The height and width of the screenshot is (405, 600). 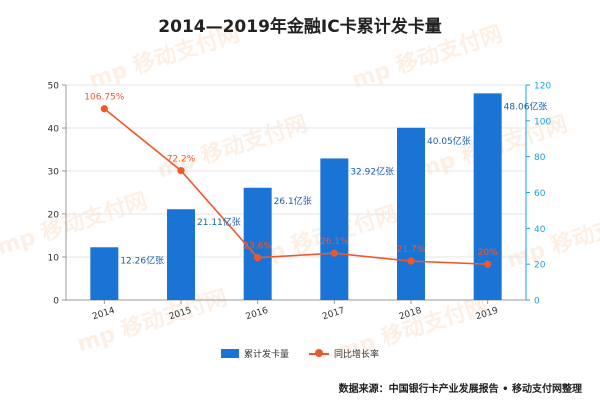 I want to click on bar-value-label: 21.11亿张, so click(x=219, y=222).